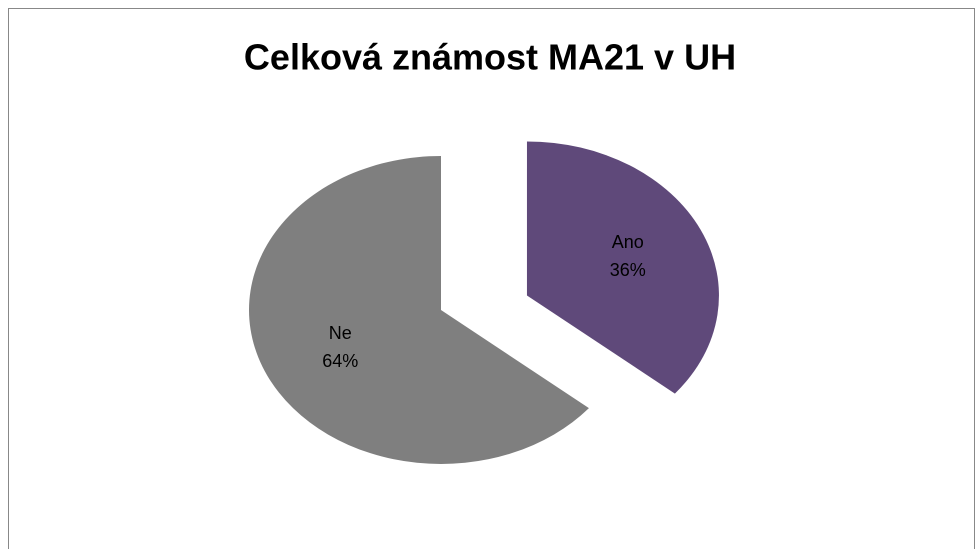 The width and height of the screenshot is (979, 549). What do you see at coordinates (340, 333) in the screenshot?
I see `slice-label: Ne` at bounding box center [340, 333].